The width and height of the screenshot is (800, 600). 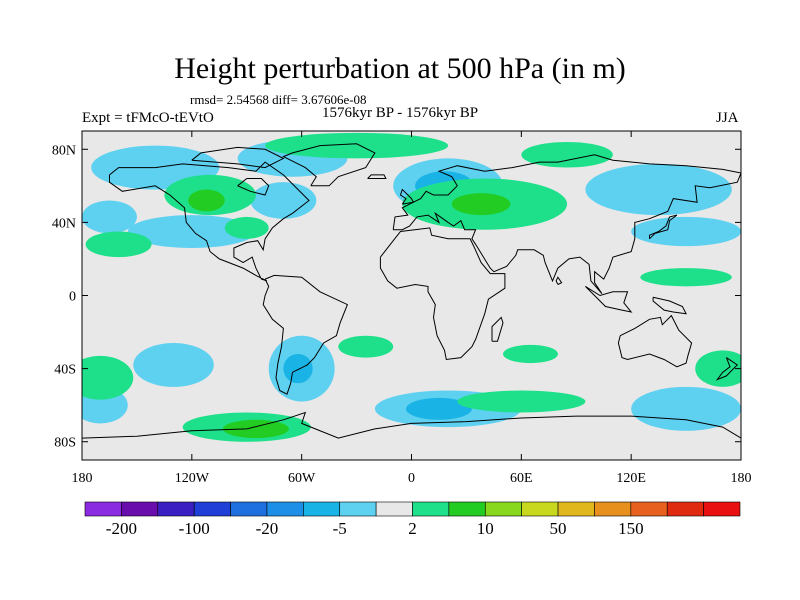 What do you see at coordinates (609, 299) in the screenshot?
I see `coastline-indonesia` at bounding box center [609, 299].